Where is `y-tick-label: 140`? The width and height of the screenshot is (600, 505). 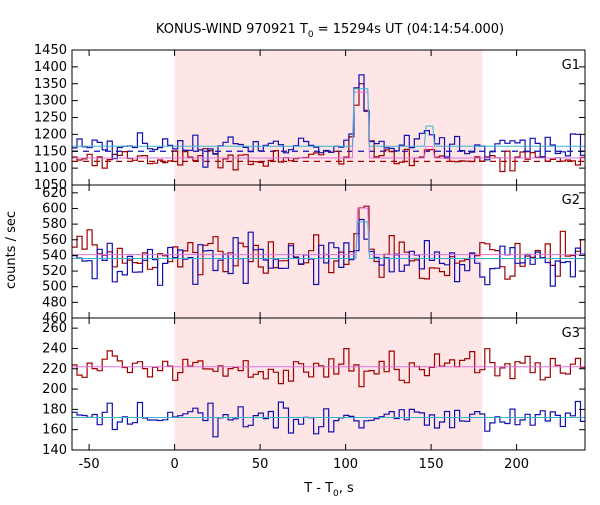
y-tick-label: 140 is located at coordinates (54, 450).